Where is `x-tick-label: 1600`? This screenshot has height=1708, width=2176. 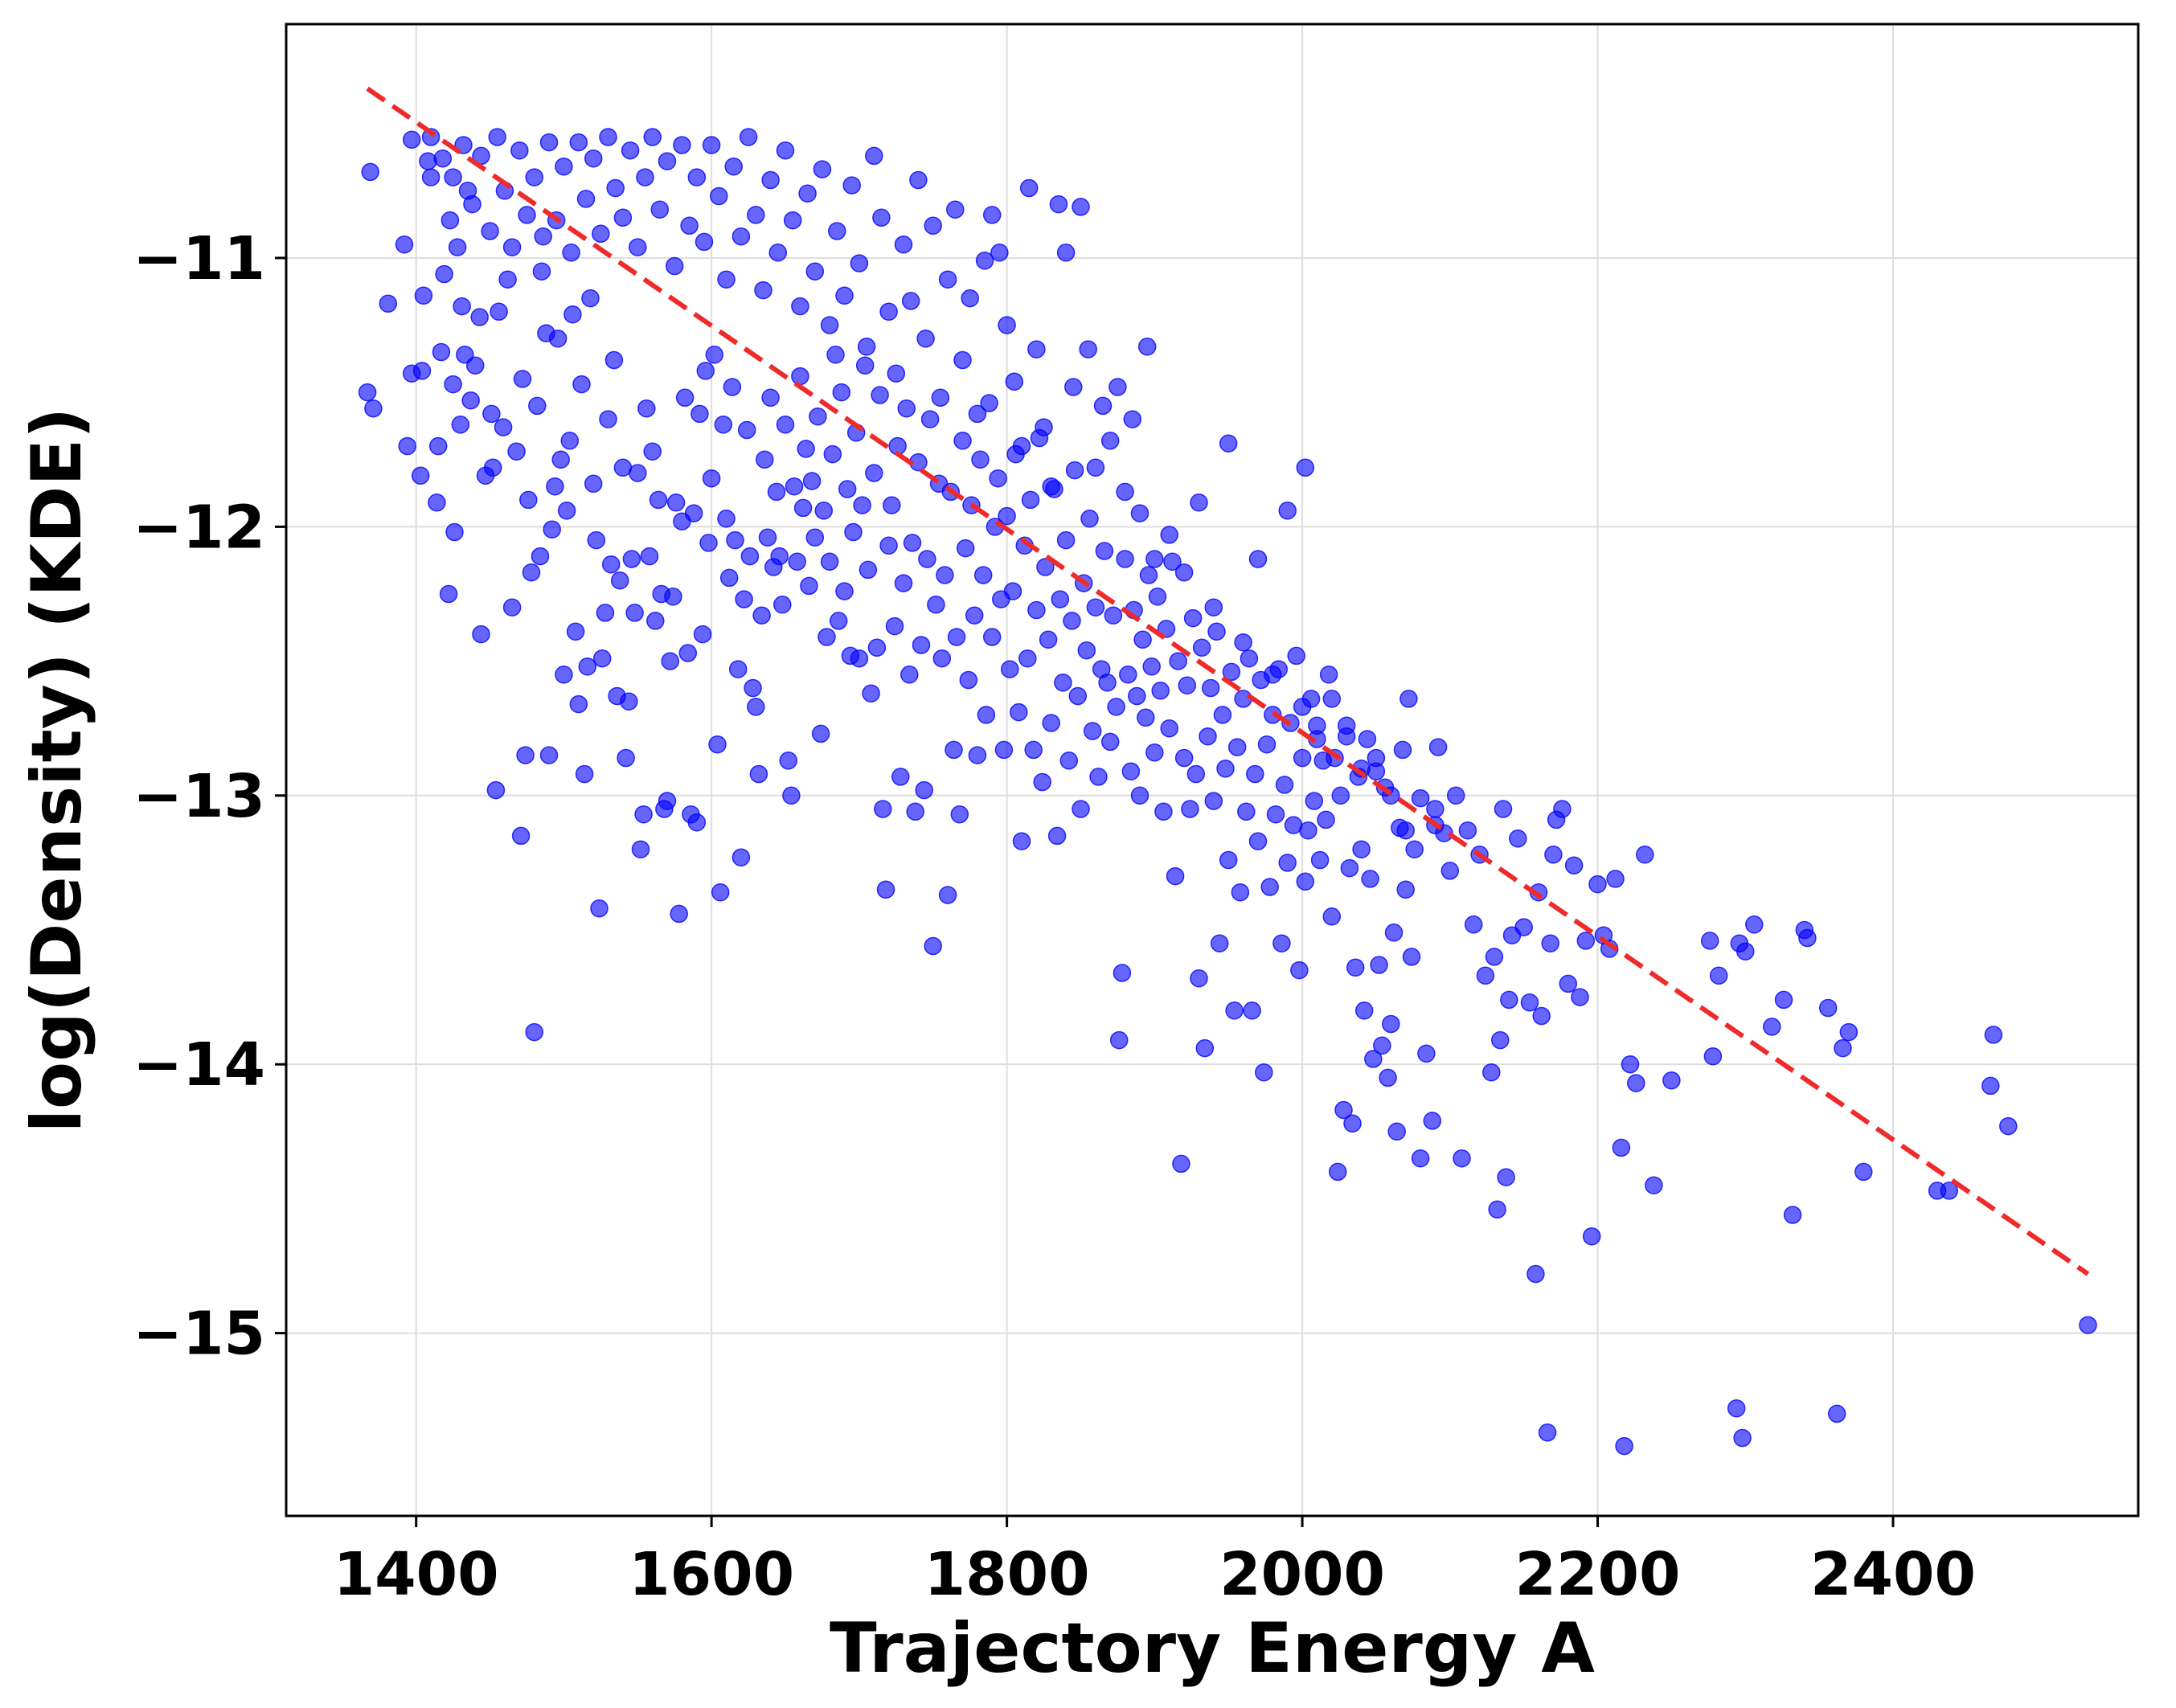
x-tick-label: 1600 is located at coordinates (711, 1575).